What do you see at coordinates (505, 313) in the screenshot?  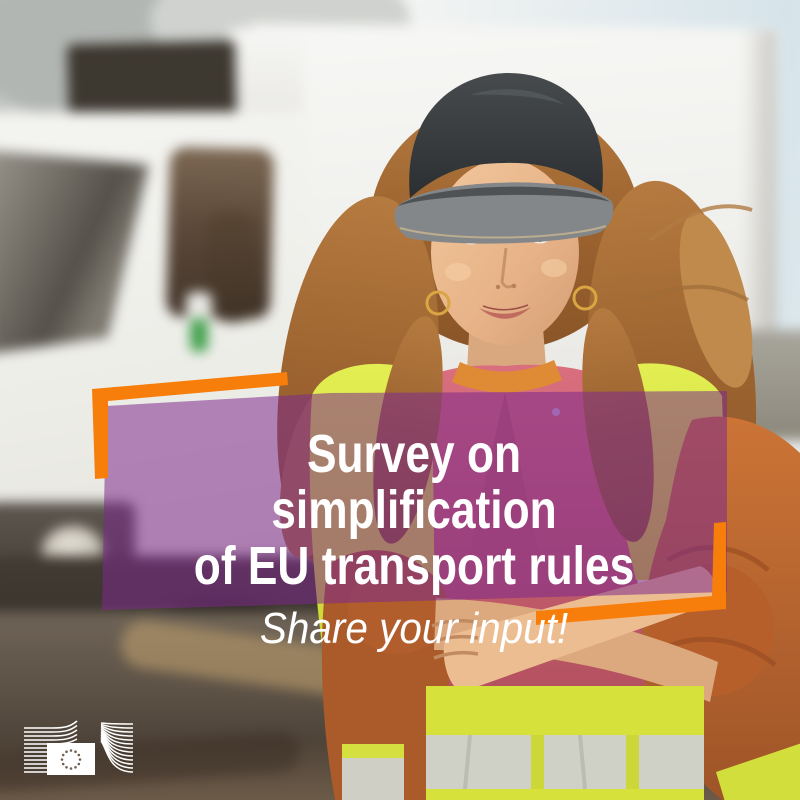 I see `lips` at bounding box center [505, 313].